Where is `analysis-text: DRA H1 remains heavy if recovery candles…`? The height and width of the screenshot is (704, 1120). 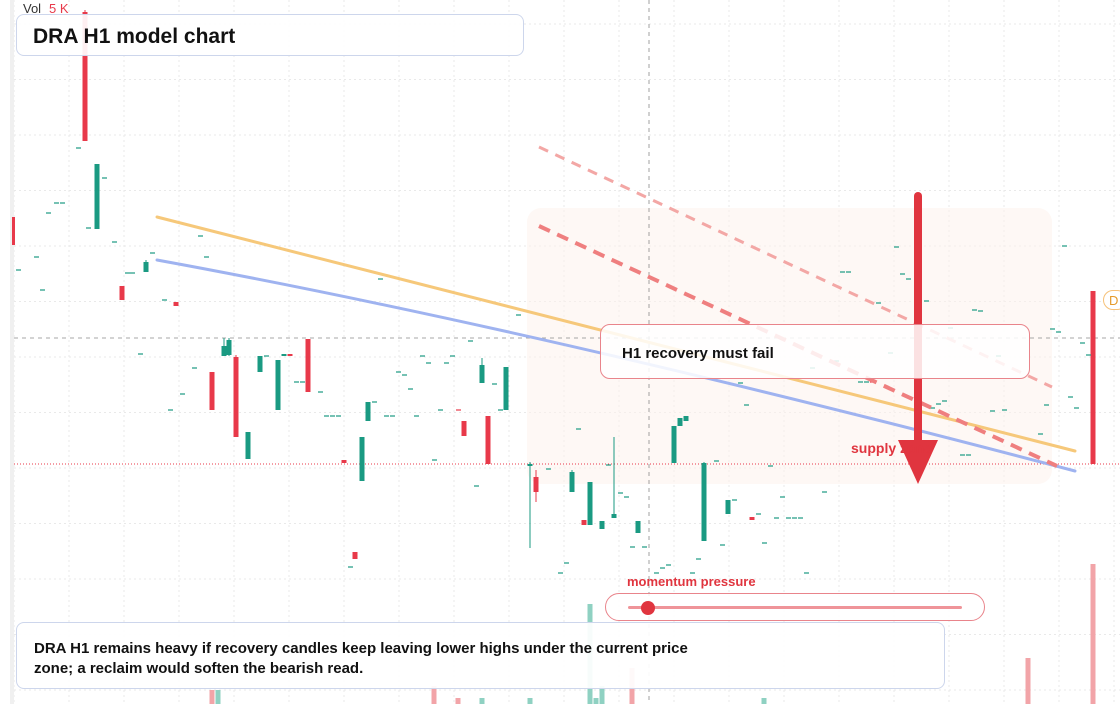 analysis-text: DRA H1 remains heavy if recovery candles… is located at coordinates (361, 658).